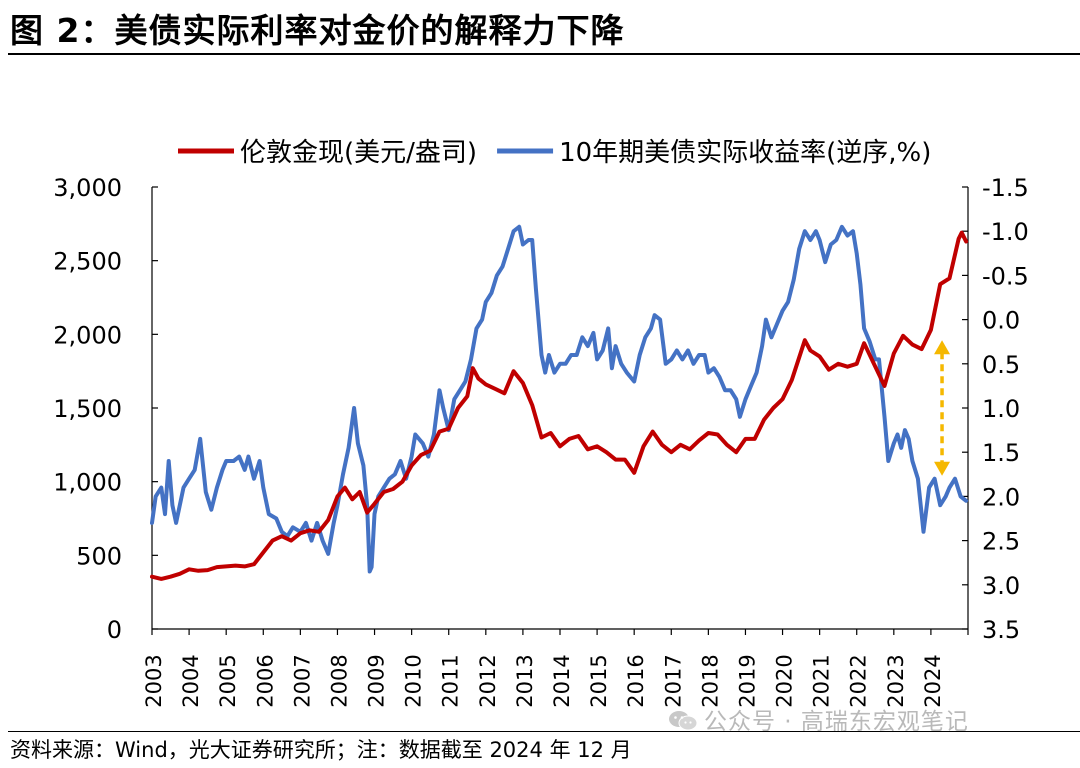 The image size is (1080, 768). Describe the element at coordinates (1001, 409) in the screenshot. I see `right-tick-label: 1.0` at that location.